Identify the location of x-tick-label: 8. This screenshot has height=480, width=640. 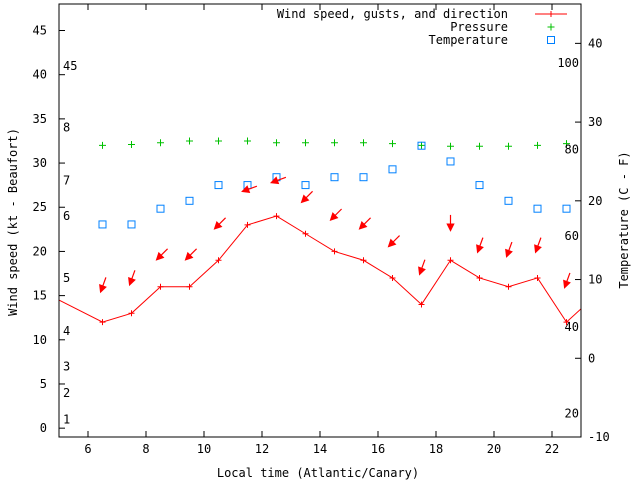
(145, 449).